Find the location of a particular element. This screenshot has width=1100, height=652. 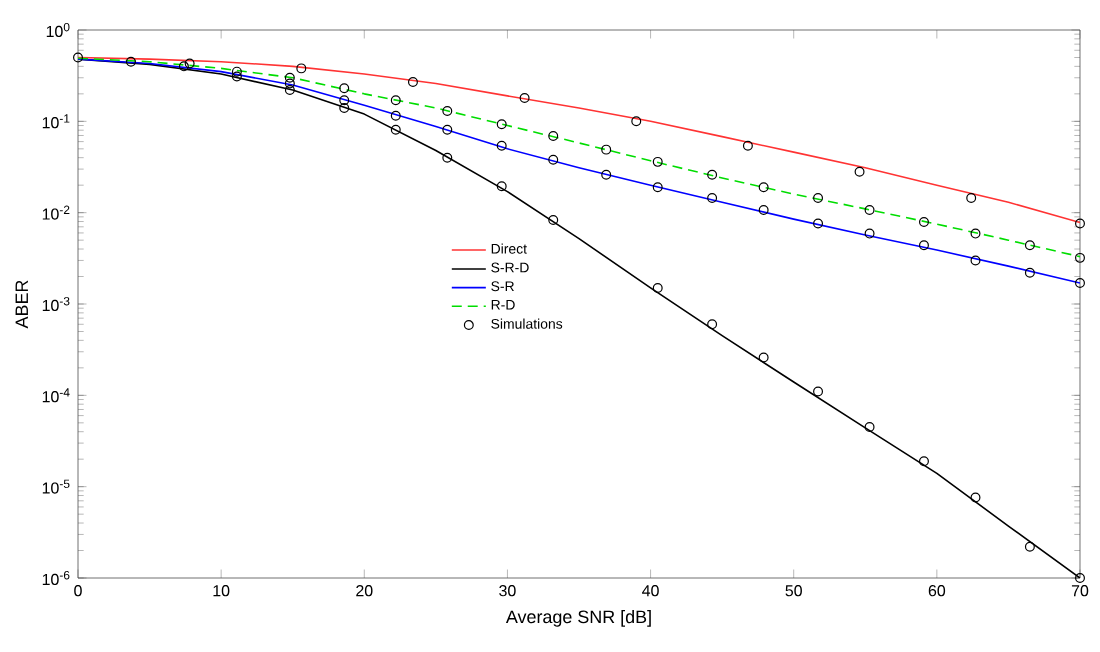

x-axis-title: Average SNR [dB] is located at coordinates (578, 618).